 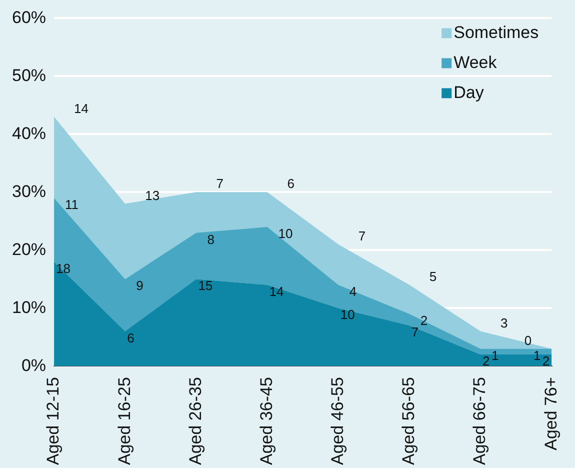 I want to click on data-label: 13, so click(x=152, y=195).